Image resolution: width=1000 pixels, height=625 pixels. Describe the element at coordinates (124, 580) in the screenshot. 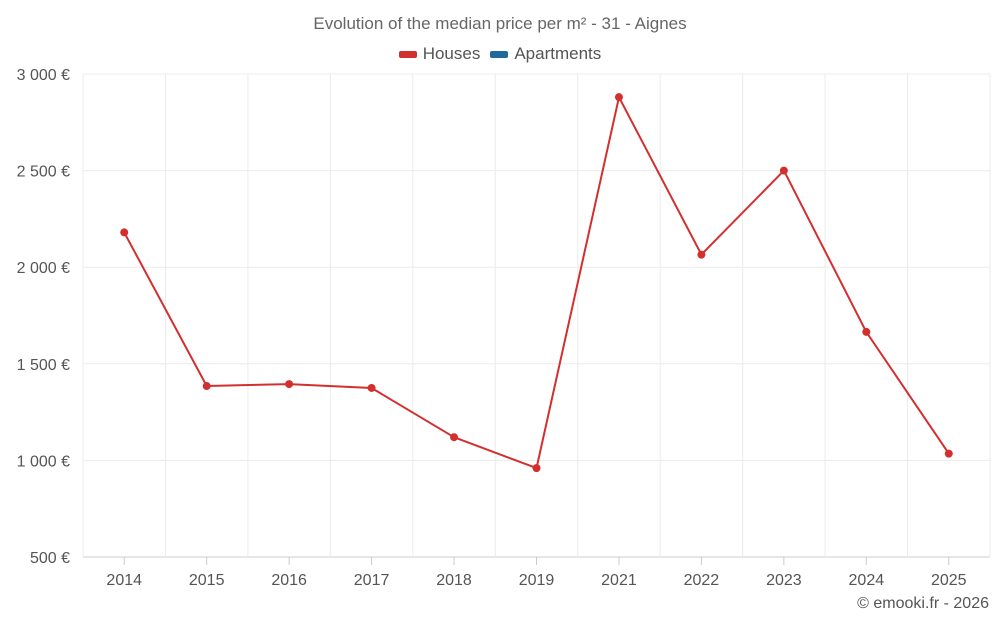

I see `x-tick-label: 2014` at that location.